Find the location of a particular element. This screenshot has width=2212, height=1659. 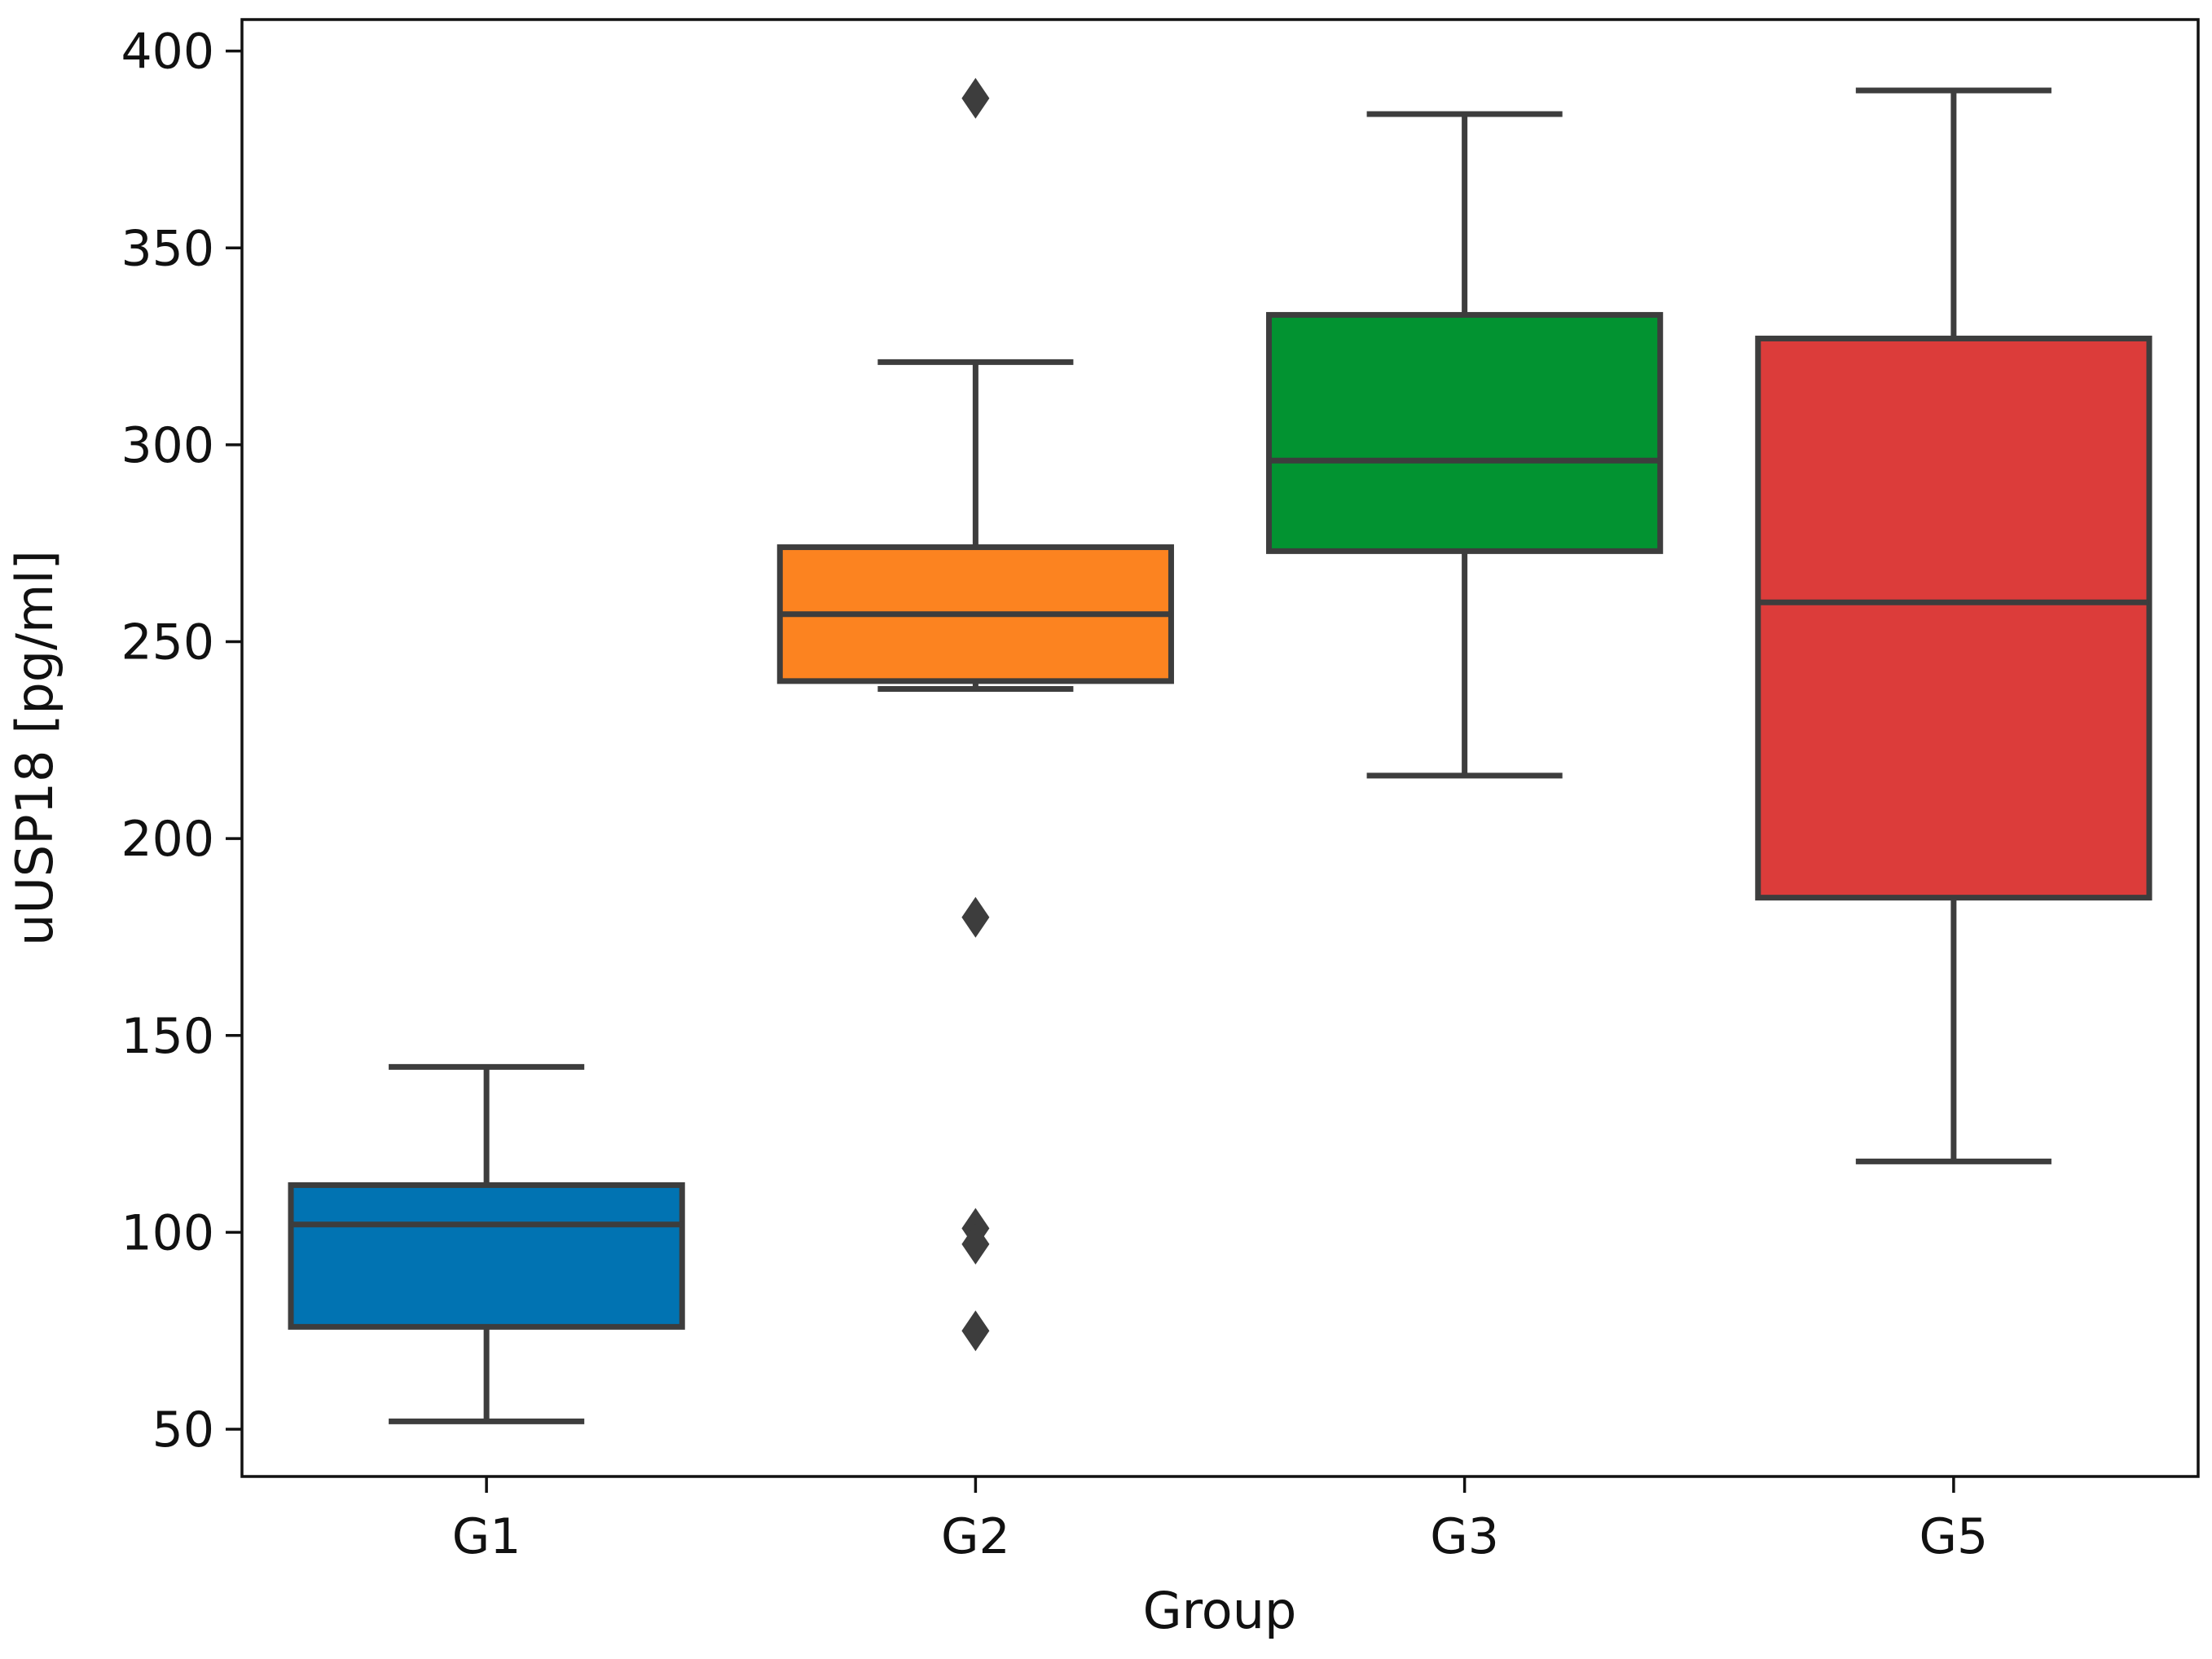

x-axis-title: Group is located at coordinates (1220, 1610).